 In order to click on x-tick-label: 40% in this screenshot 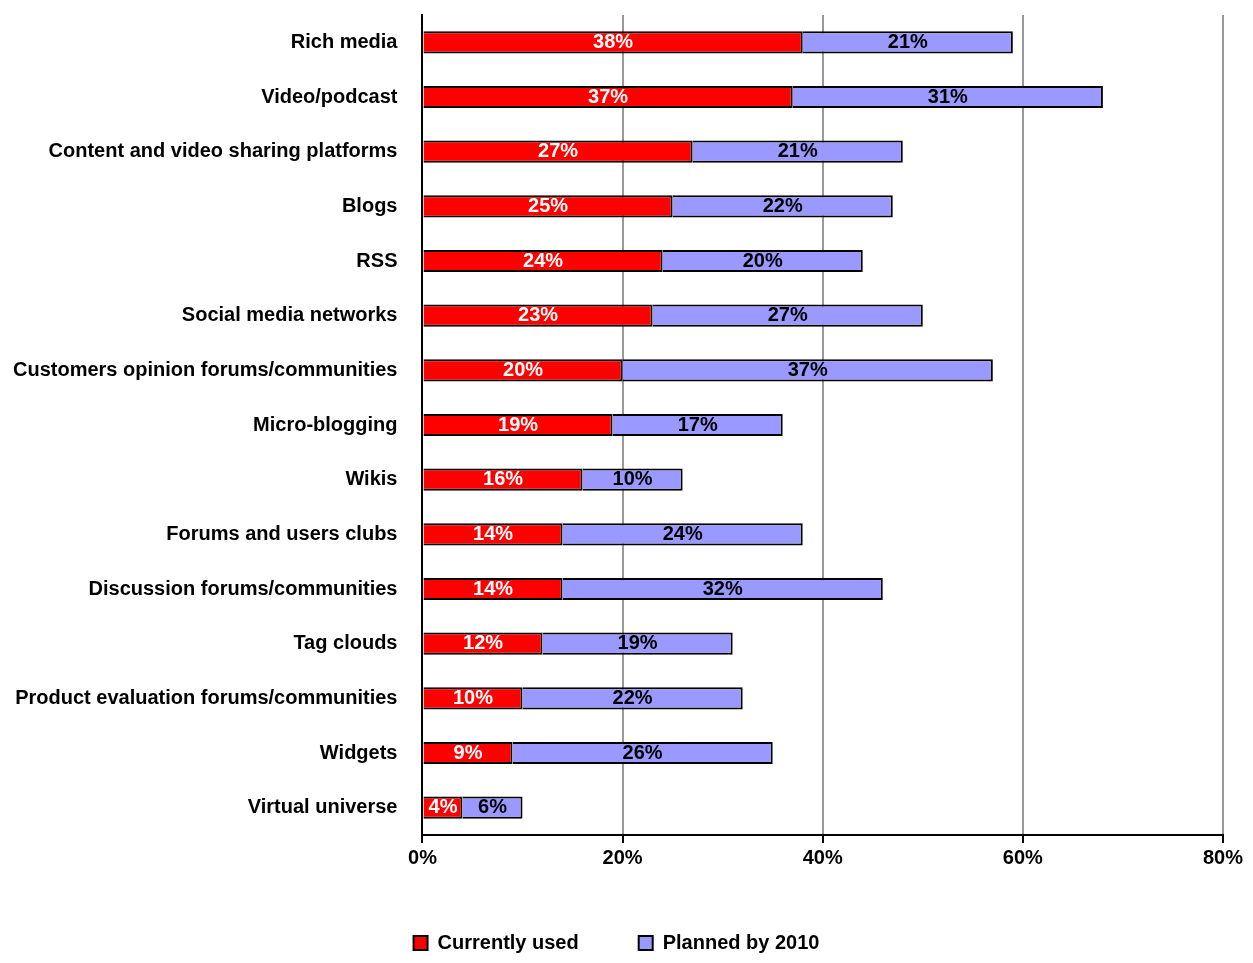, I will do `click(822, 856)`.